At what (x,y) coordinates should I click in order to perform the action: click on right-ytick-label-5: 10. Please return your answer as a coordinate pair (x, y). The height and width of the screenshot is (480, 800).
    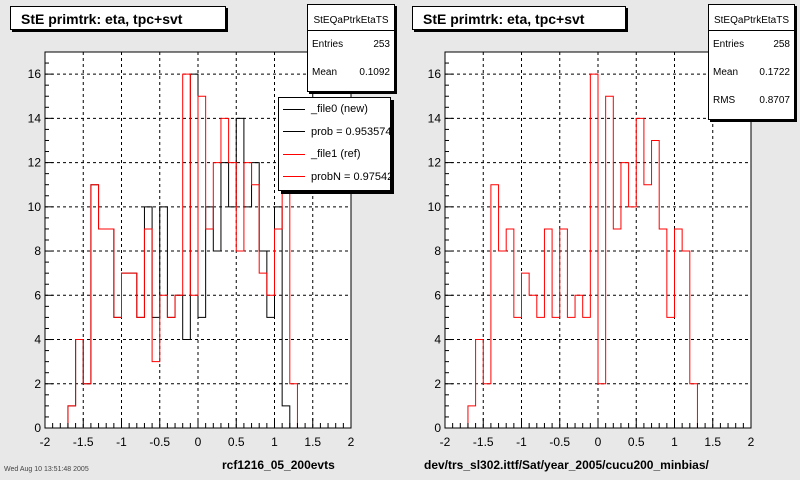
    Looking at the image, I should click on (435, 207).